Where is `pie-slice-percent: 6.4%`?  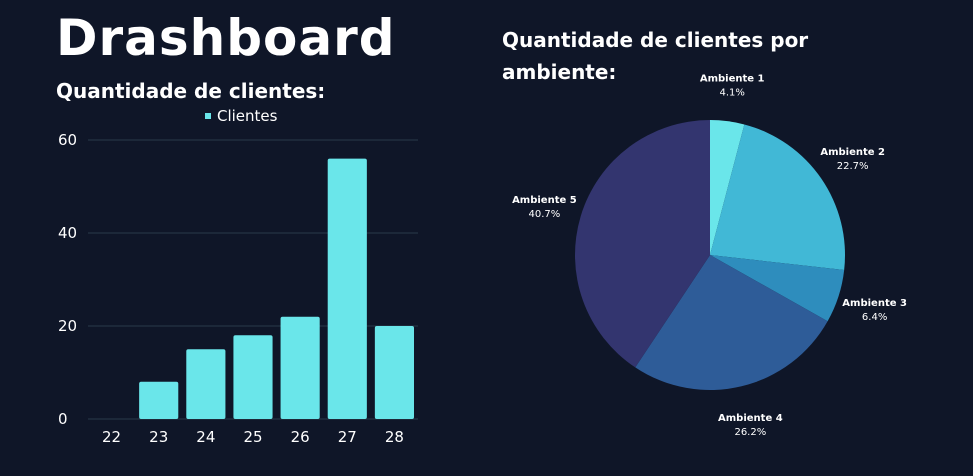
pie-slice-percent: 6.4% is located at coordinates (874, 317).